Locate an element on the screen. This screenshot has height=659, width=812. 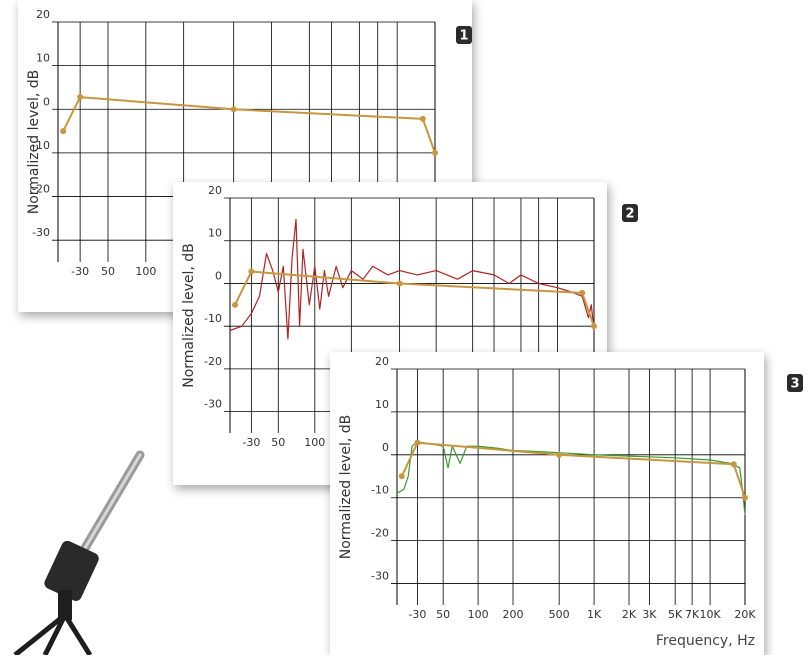
x-tick-label: 200 is located at coordinates (513, 614).